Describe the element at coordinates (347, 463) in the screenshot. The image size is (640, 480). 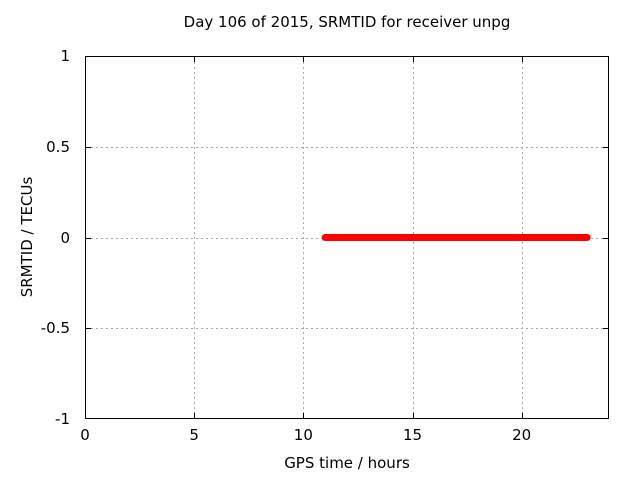
I see `x-axis-title: GPS time / hours` at that location.